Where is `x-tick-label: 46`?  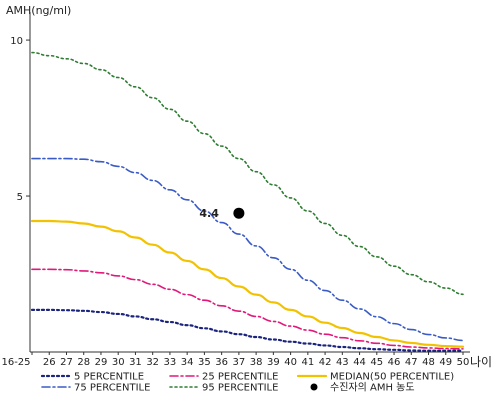
x-tick-label: 46 is located at coordinates (394, 362).